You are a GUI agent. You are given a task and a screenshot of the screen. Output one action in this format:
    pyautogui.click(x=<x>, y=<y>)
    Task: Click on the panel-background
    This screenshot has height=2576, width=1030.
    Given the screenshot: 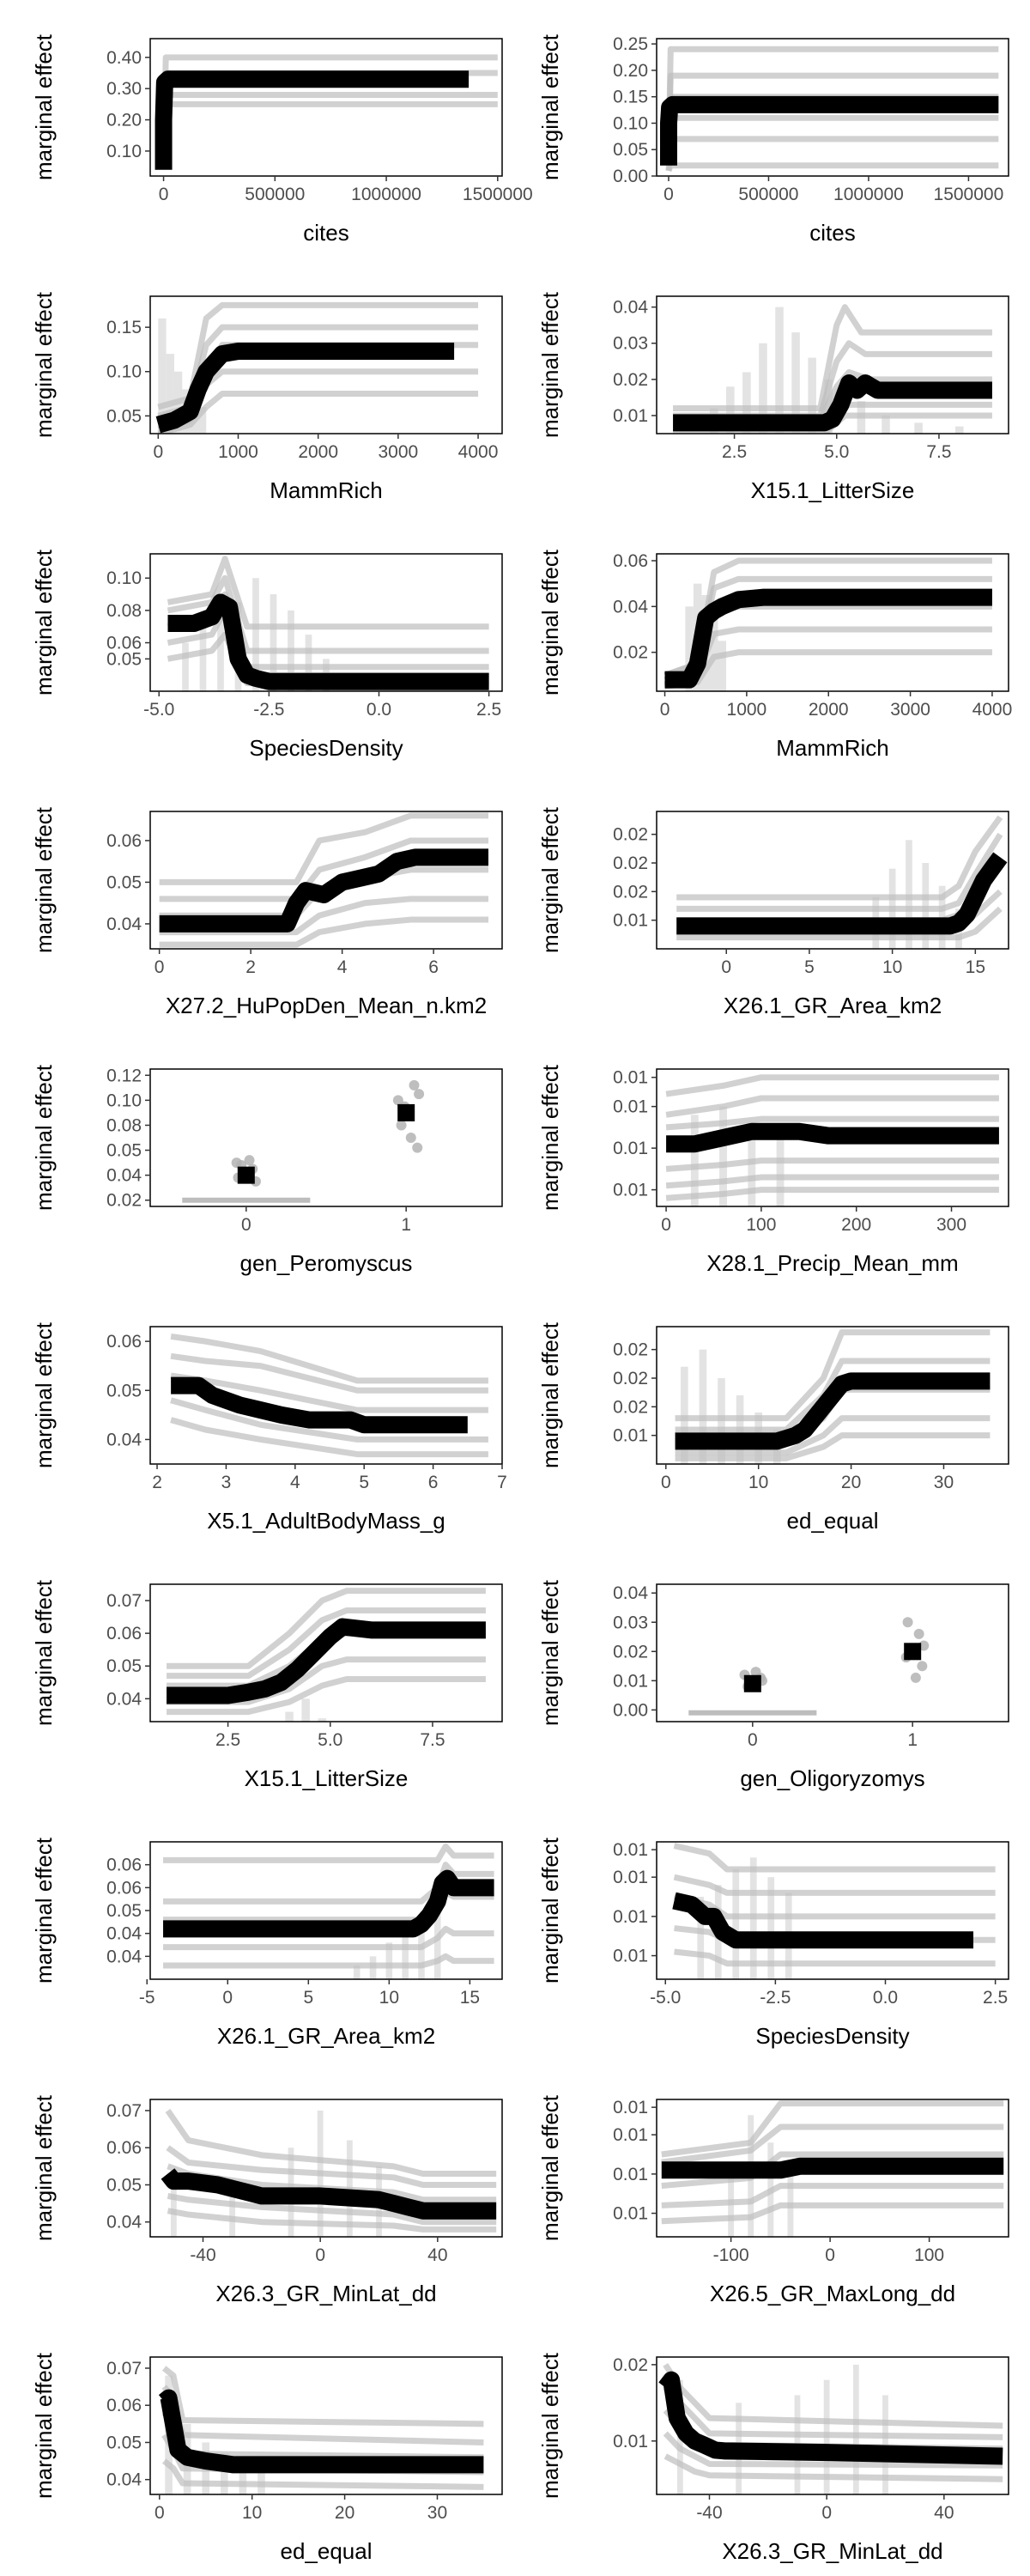 What is the action you would take?
    pyautogui.click(x=326, y=1137)
    